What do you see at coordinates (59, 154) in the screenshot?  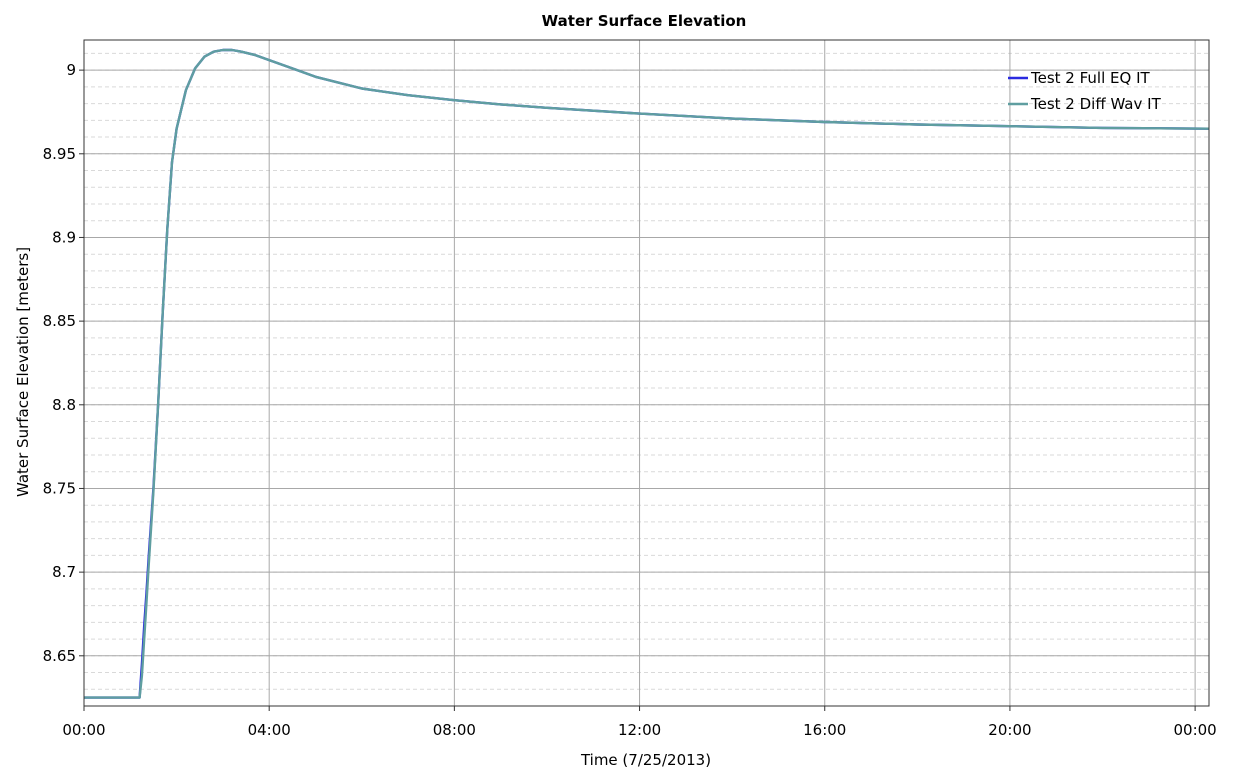 I see `y-tick-label: 8.95` at bounding box center [59, 154].